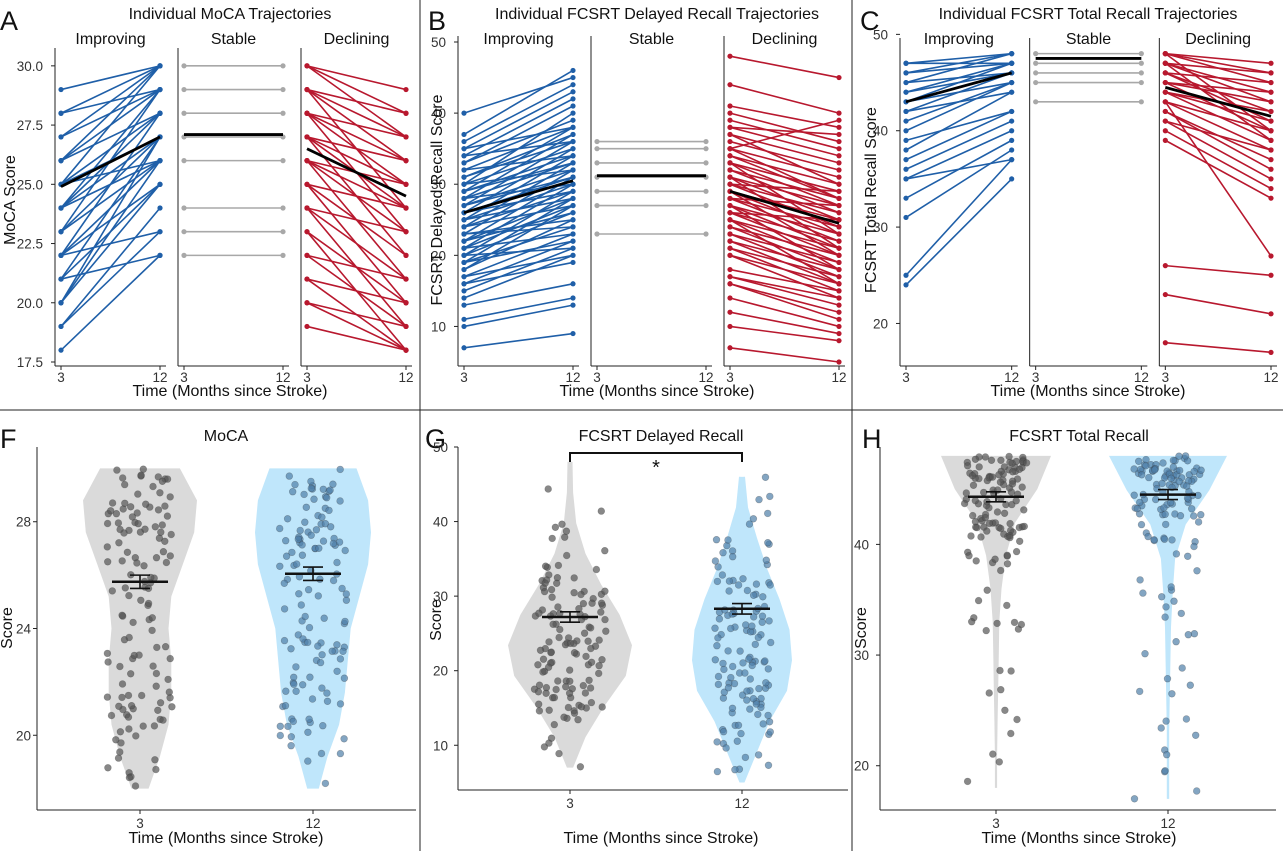 This screenshot has height=851, width=1283. Describe the element at coordinates (660, 838) in the screenshot. I see `x-axis-title: Time (Months since Stroke)` at that location.